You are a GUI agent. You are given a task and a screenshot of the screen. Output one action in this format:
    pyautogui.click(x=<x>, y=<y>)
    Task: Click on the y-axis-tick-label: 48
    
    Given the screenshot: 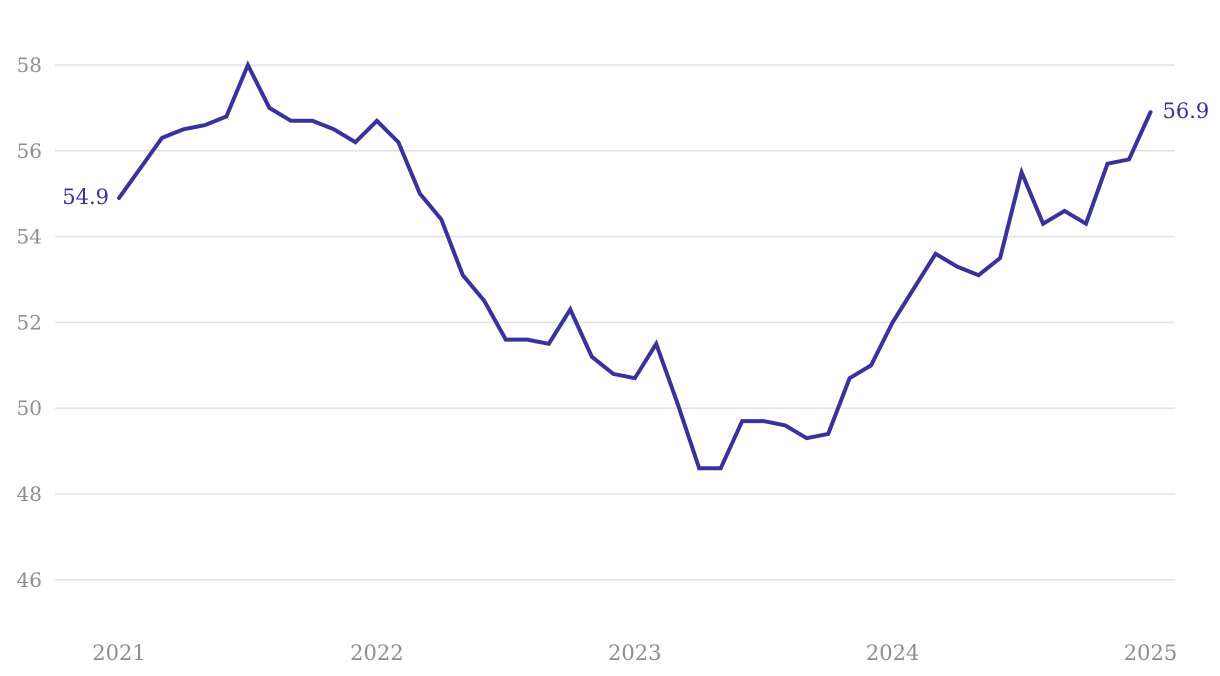 What is the action you would take?
    pyautogui.click(x=29, y=494)
    